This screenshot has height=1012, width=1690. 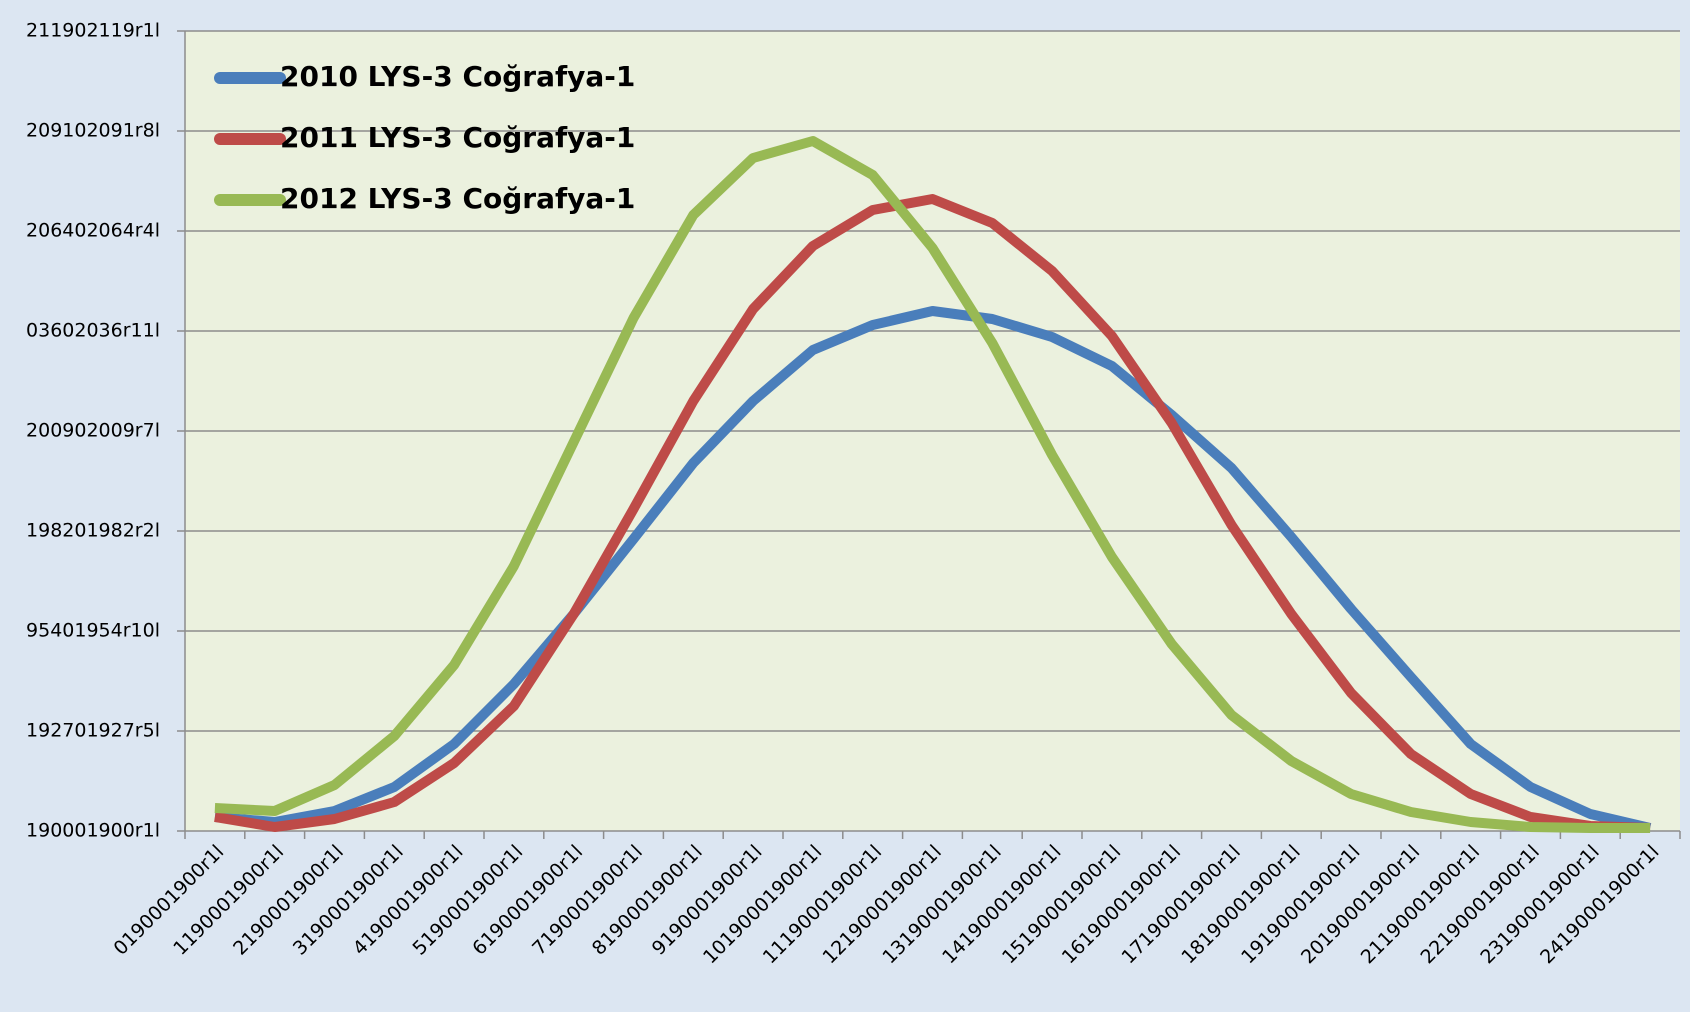 I want to click on y-tick-label: 192701927r5l, so click(x=93, y=731).